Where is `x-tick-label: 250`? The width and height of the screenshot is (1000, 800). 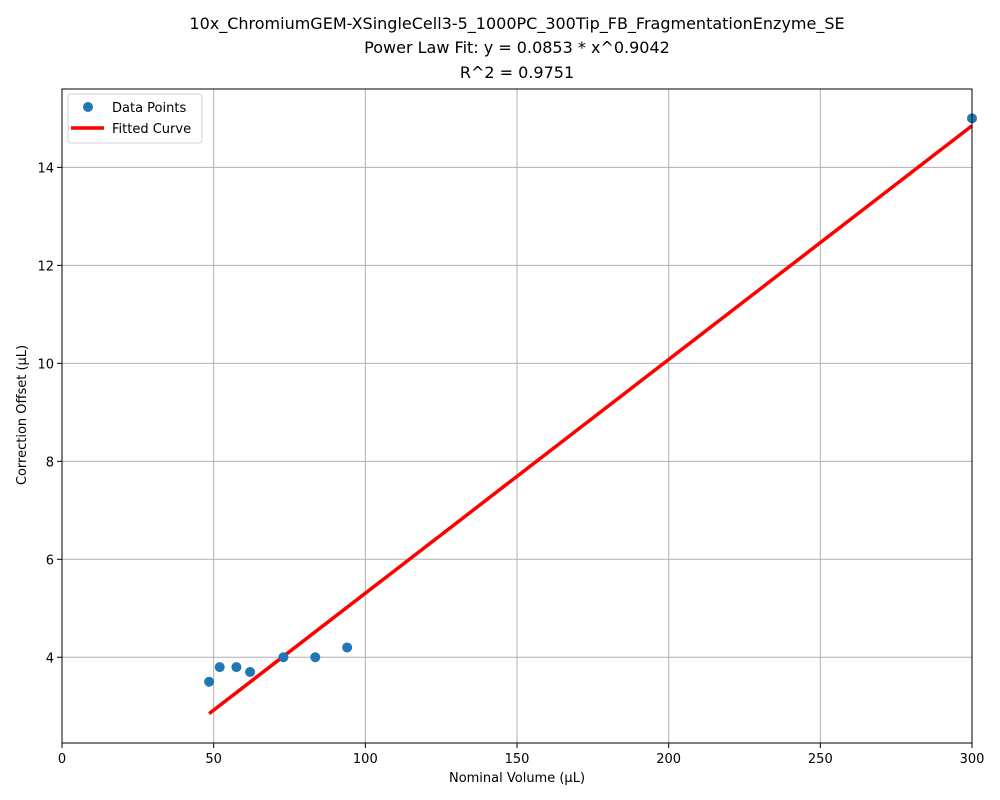
x-tick-label: 250 is located at coordinates (820, 759).